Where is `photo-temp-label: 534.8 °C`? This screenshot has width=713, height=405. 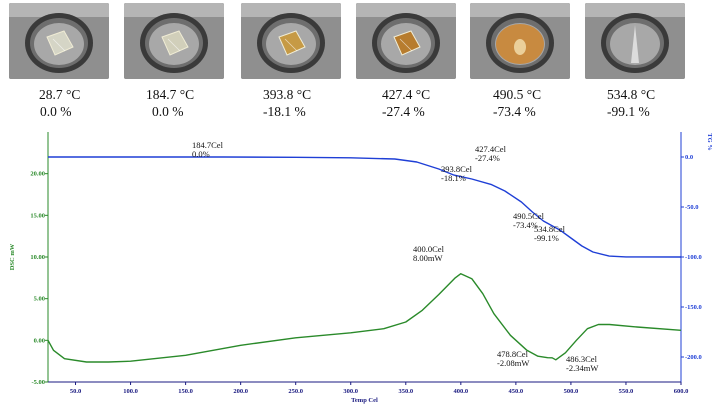 photo-temp-label: 534.8 °C is located at coordinates (631, 95).